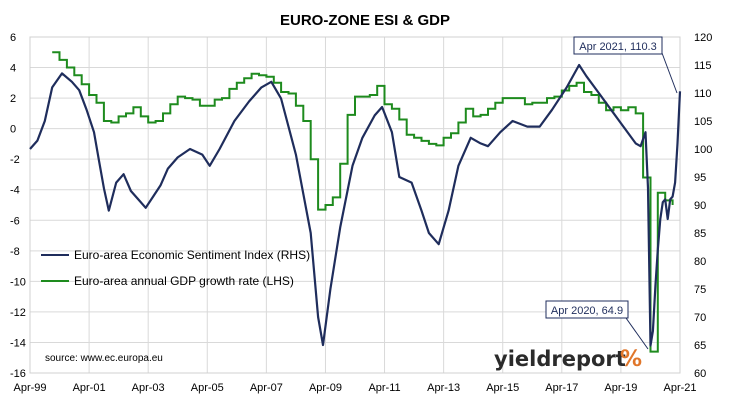 The image size is (730, 400). Describe the element at coordinates (620, 388) in the screenshot. I see `x-tick-label: Apr-19` at that location.